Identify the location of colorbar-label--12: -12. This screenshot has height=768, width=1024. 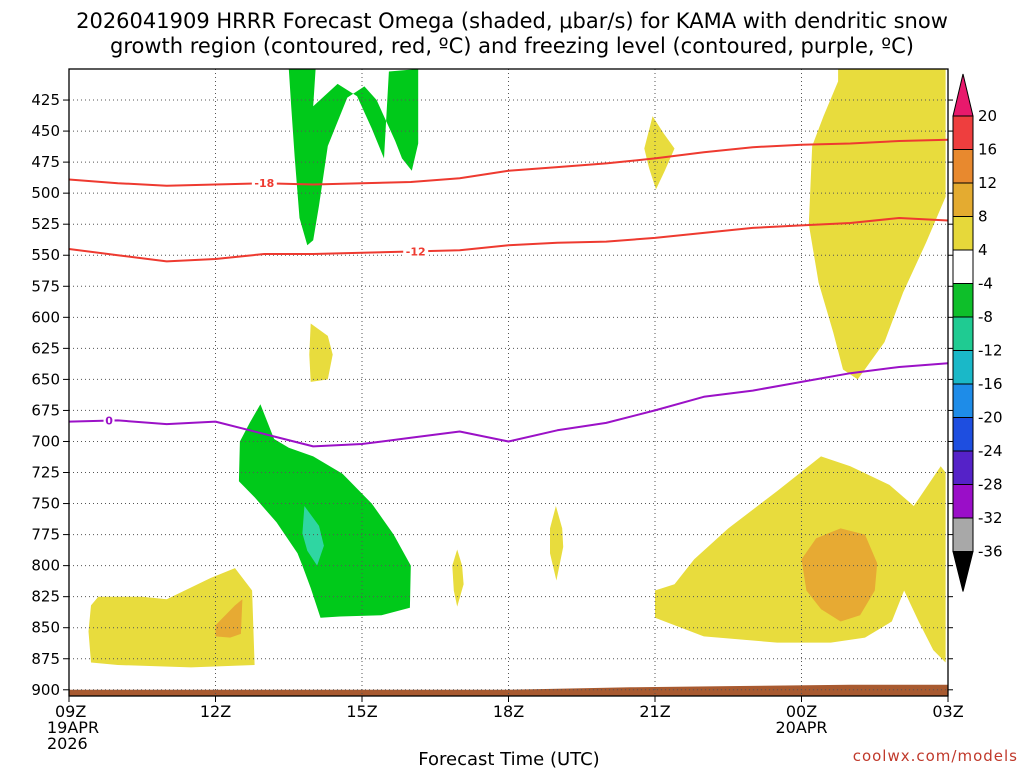
(990, 351).